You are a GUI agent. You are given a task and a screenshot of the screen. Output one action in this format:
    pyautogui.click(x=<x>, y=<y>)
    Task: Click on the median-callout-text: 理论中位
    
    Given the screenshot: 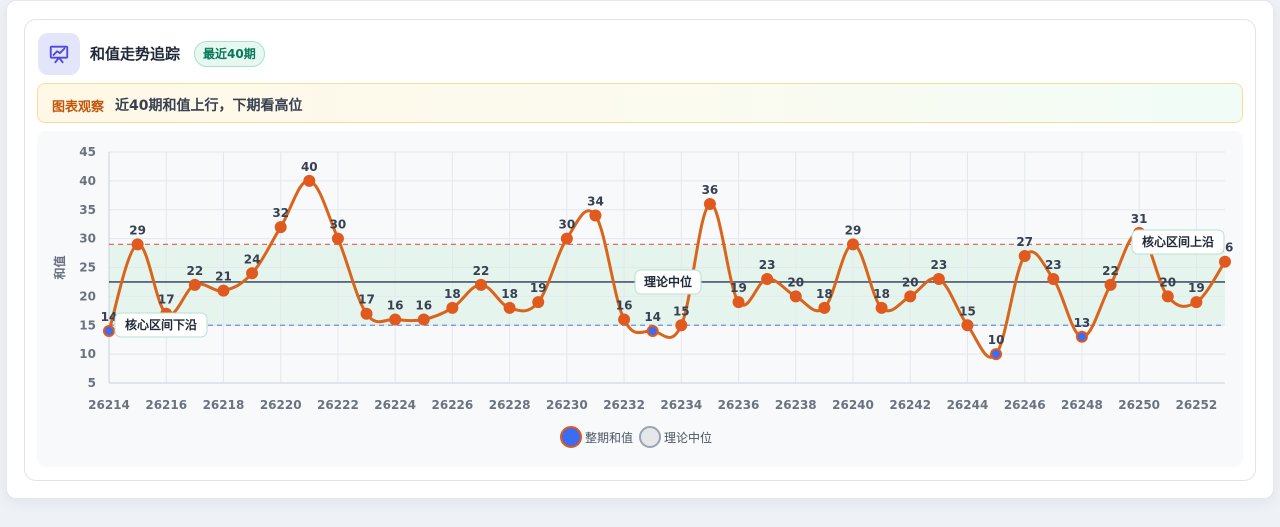 What is the action you would take?
    pyautogui.click(x=668, y=281)
    